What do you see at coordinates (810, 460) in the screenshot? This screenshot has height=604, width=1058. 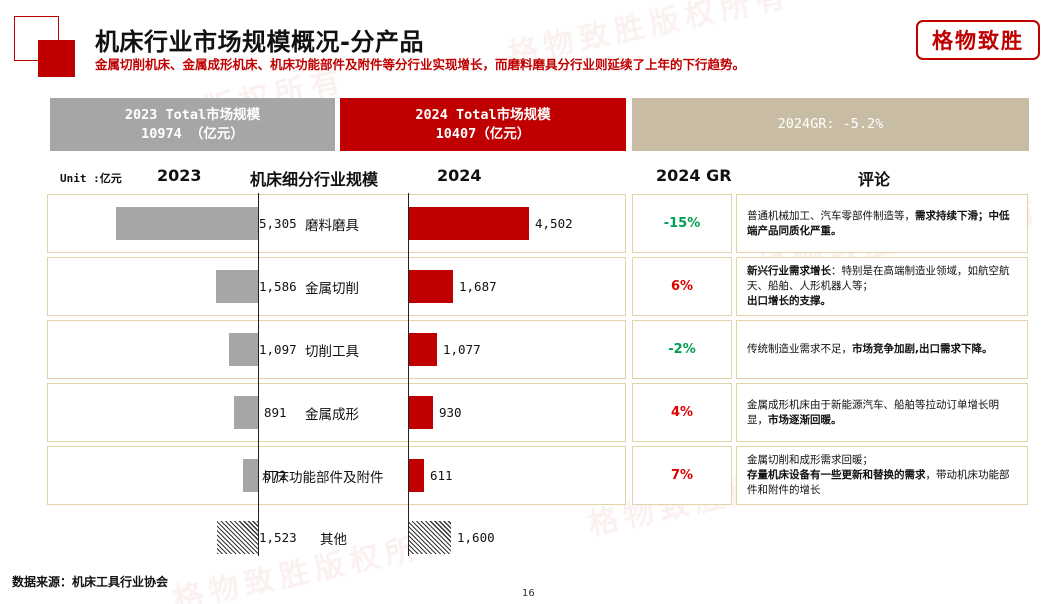 I see `comment-plain: 金属切削和成形需求回暖；` at bounding box center [810, 460].